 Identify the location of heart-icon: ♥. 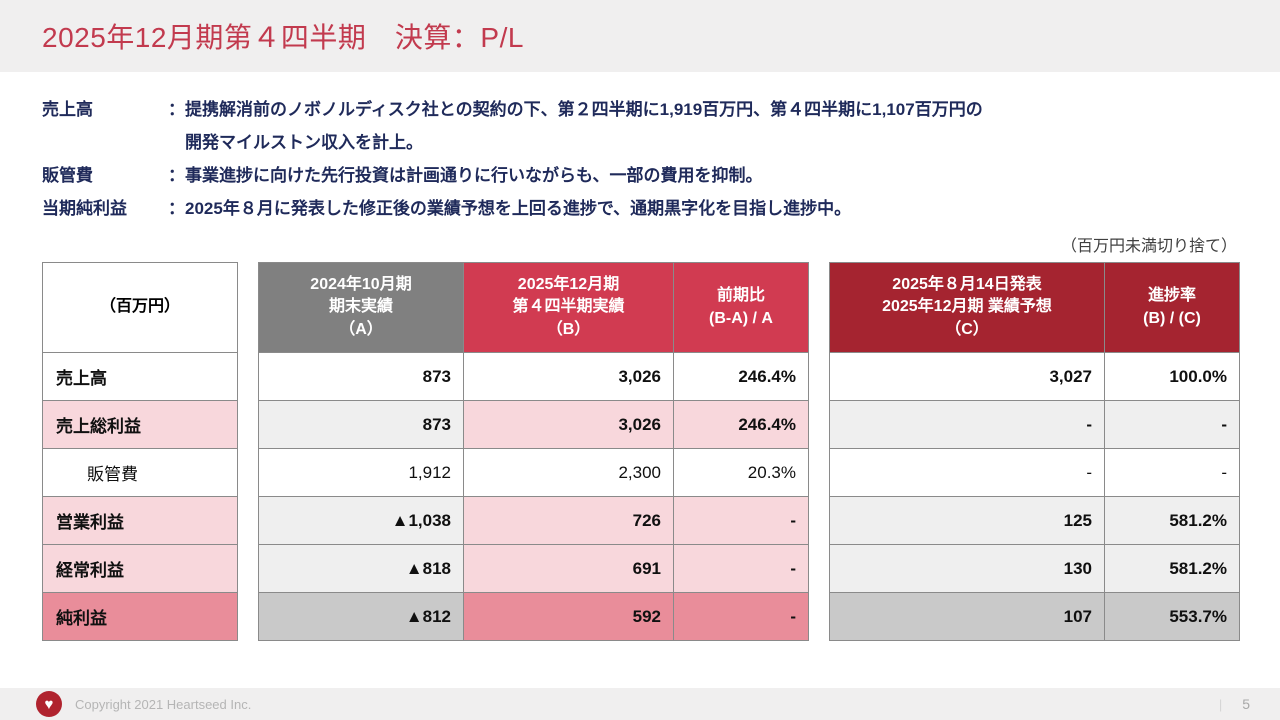
(49, 704).